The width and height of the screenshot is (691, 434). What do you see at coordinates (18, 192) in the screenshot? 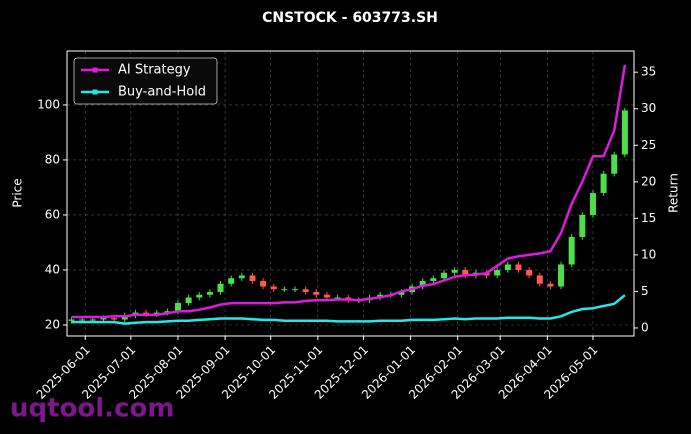
I see `y-axis-label: Price` at bounding box center [18, 192].